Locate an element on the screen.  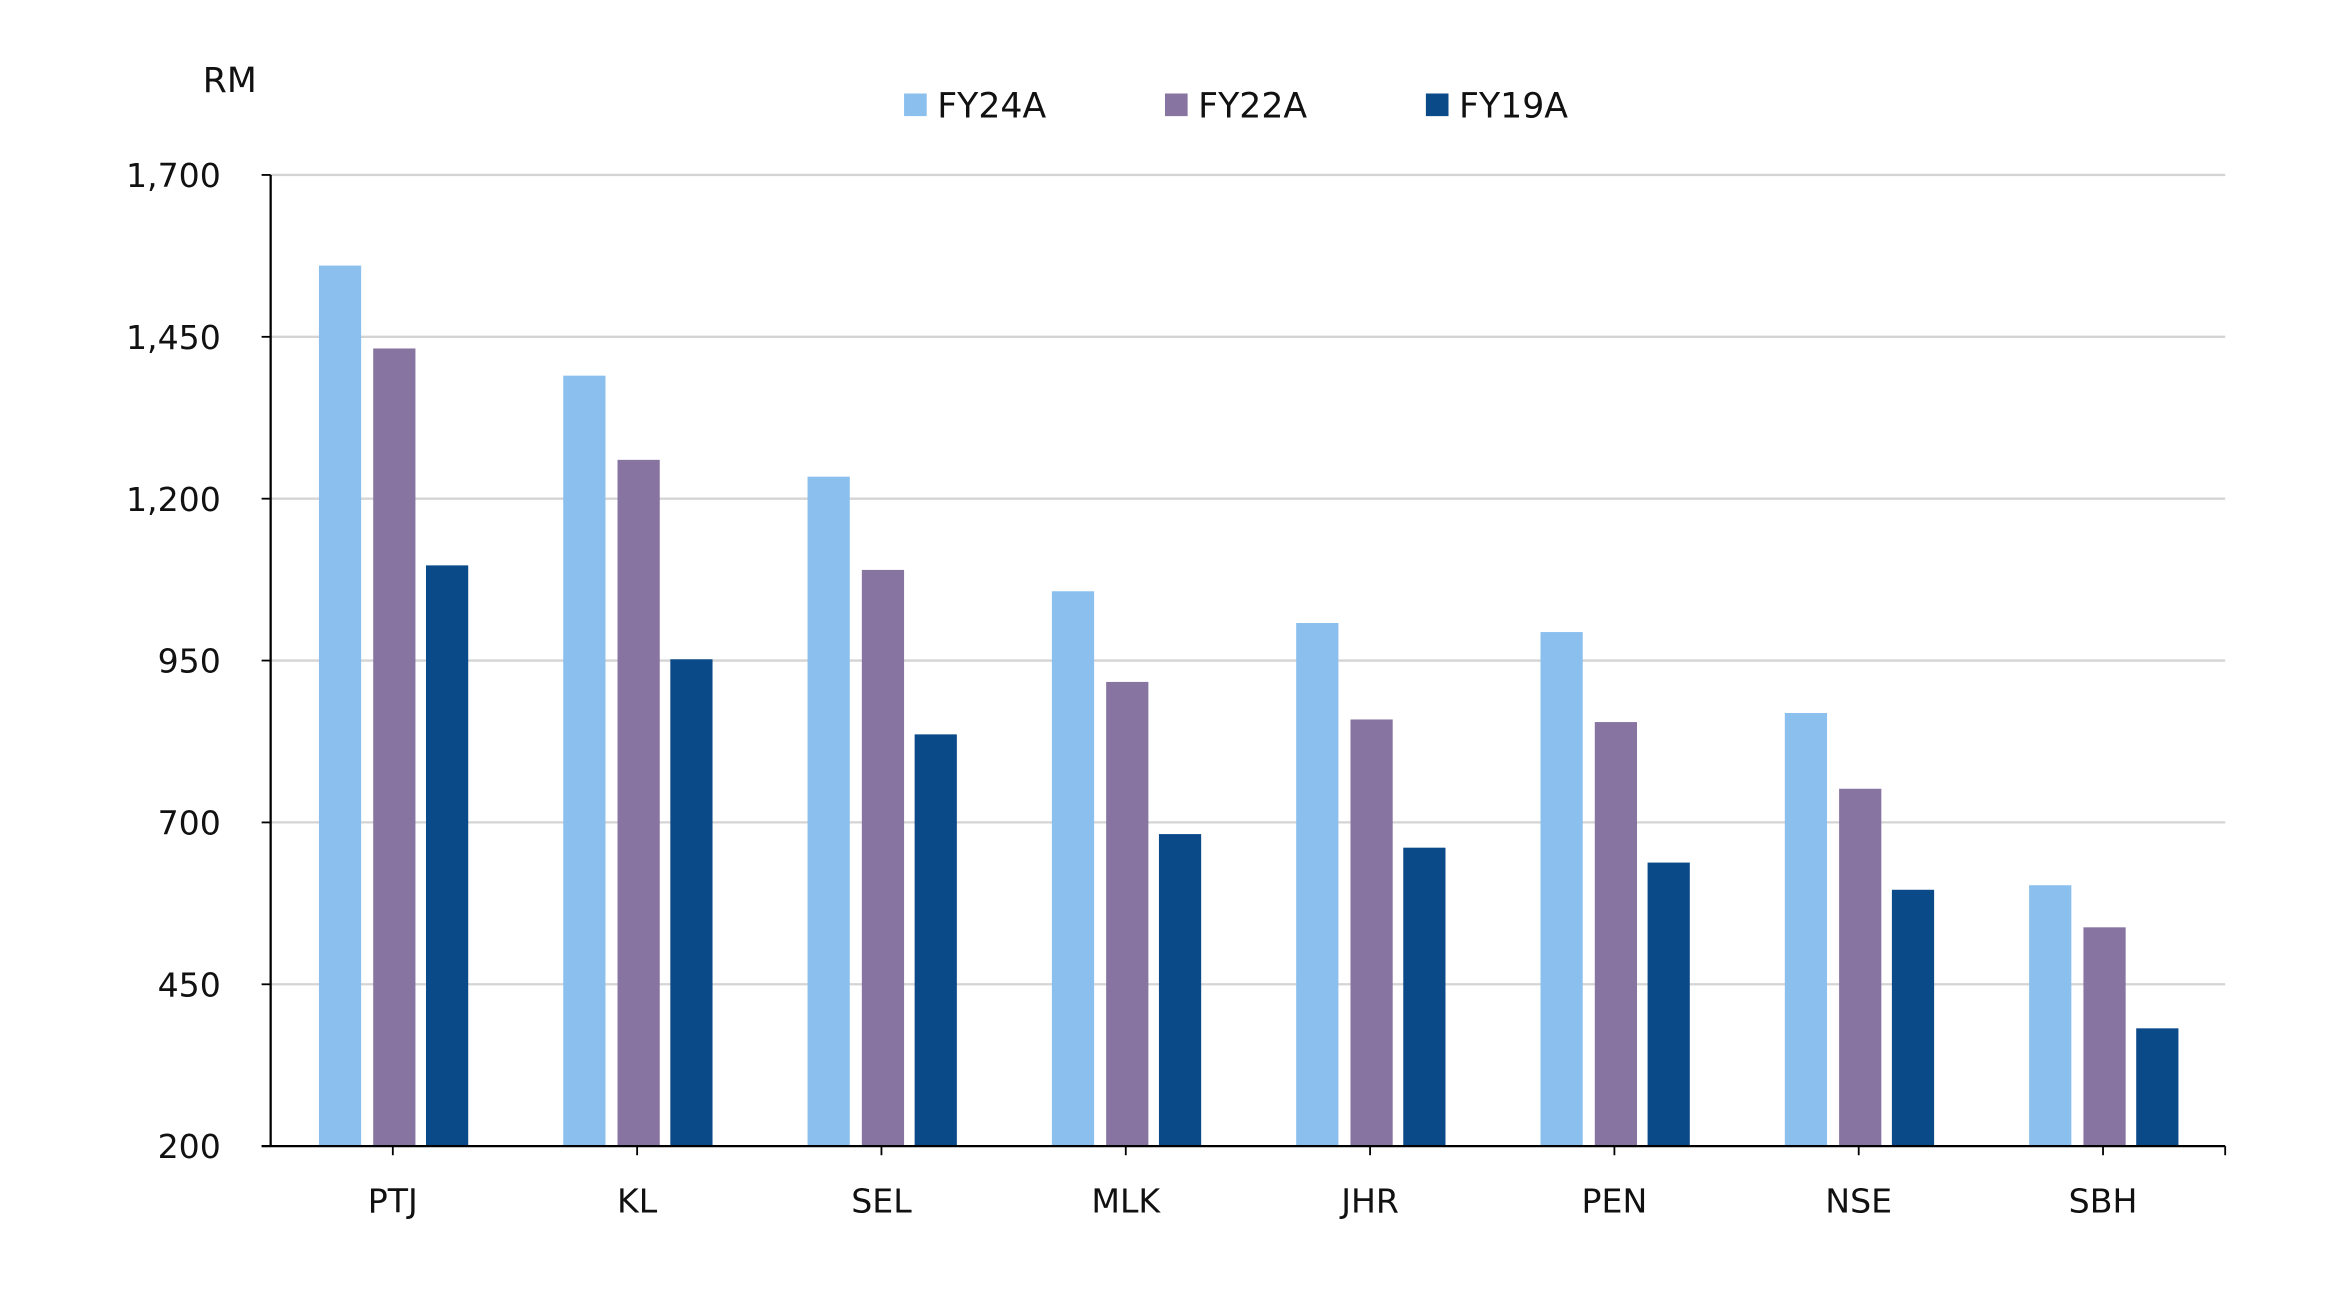
legend-swatch-fy24a is located at coordinates (915, 105).